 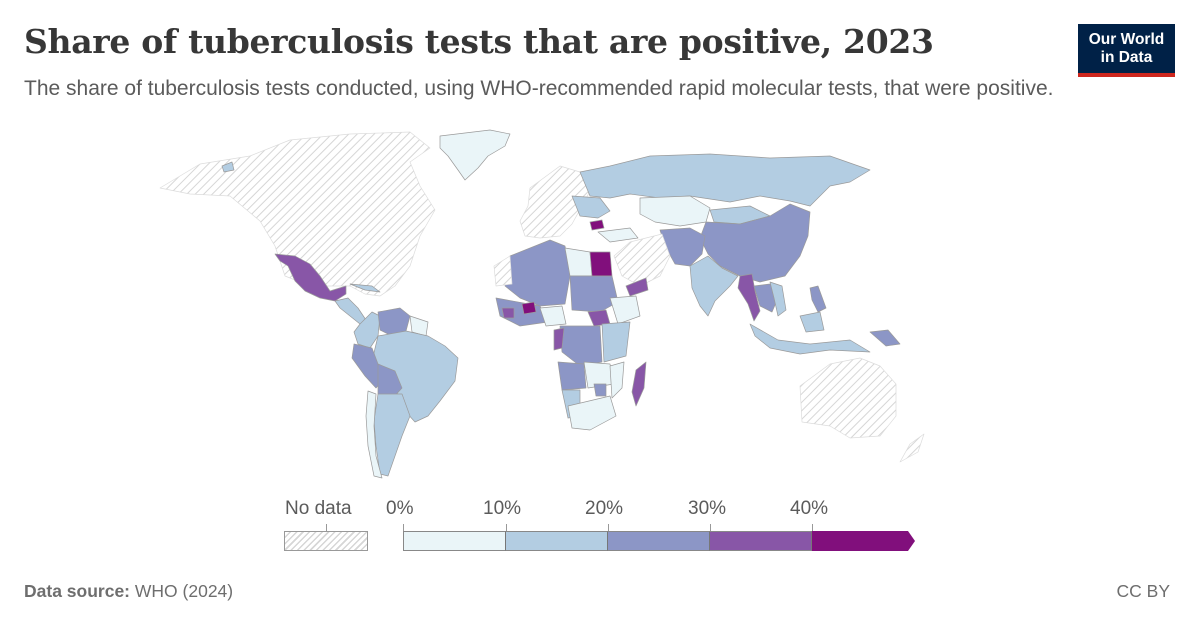 What do you see at coordinates (572, 376) in the screenshot?
I see `region-angola` at bounding box center [572, 376].